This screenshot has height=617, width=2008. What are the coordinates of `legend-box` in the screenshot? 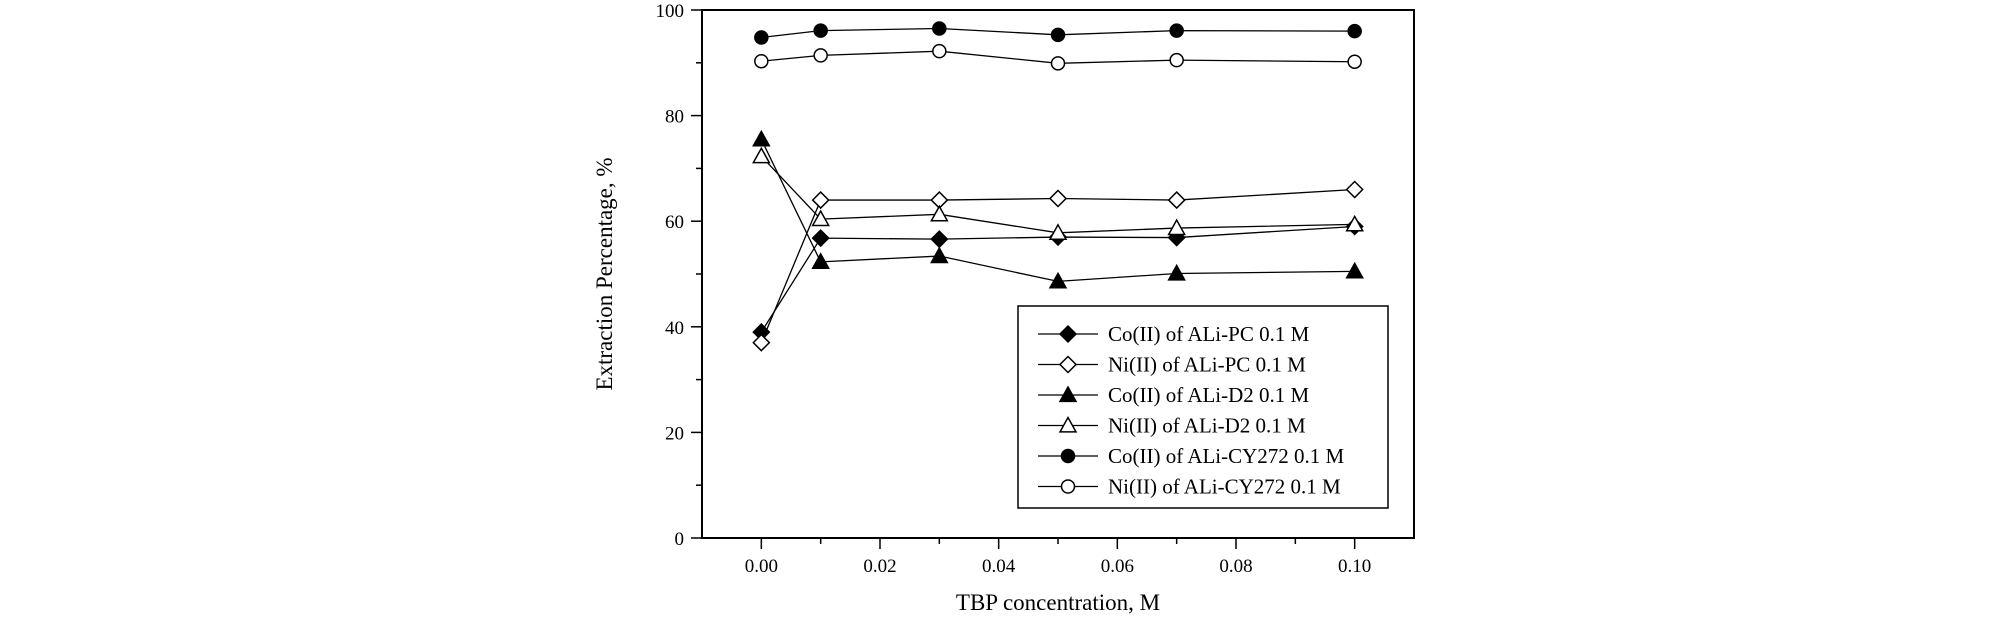 It's located at (1203, 407).